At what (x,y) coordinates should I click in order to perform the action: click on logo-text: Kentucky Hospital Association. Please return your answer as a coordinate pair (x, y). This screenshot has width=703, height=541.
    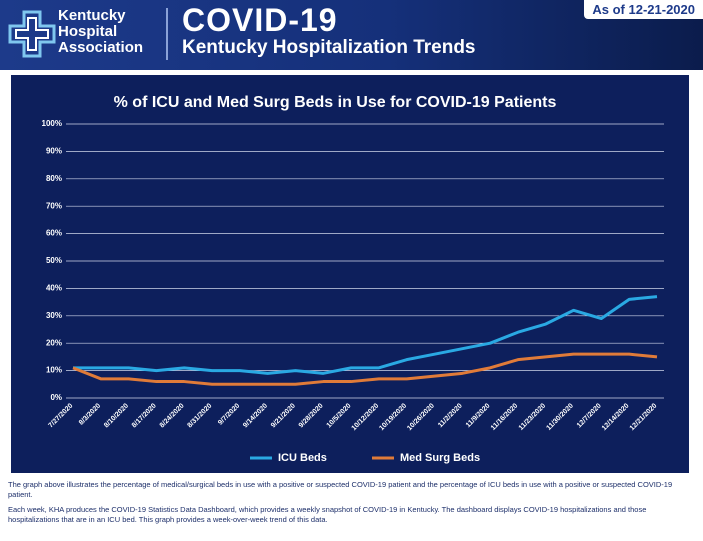
    Looking at the image, I should click on (100, 32).